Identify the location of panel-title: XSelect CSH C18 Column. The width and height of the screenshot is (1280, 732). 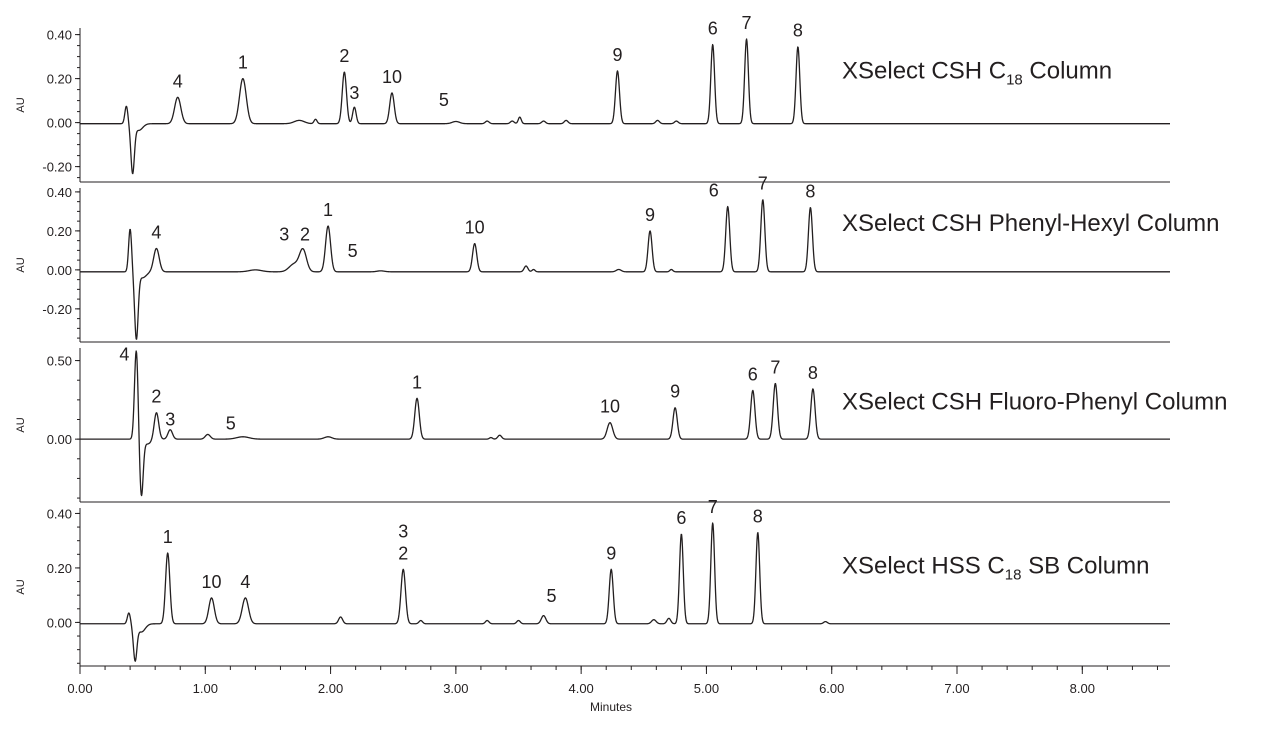
(977, 73).